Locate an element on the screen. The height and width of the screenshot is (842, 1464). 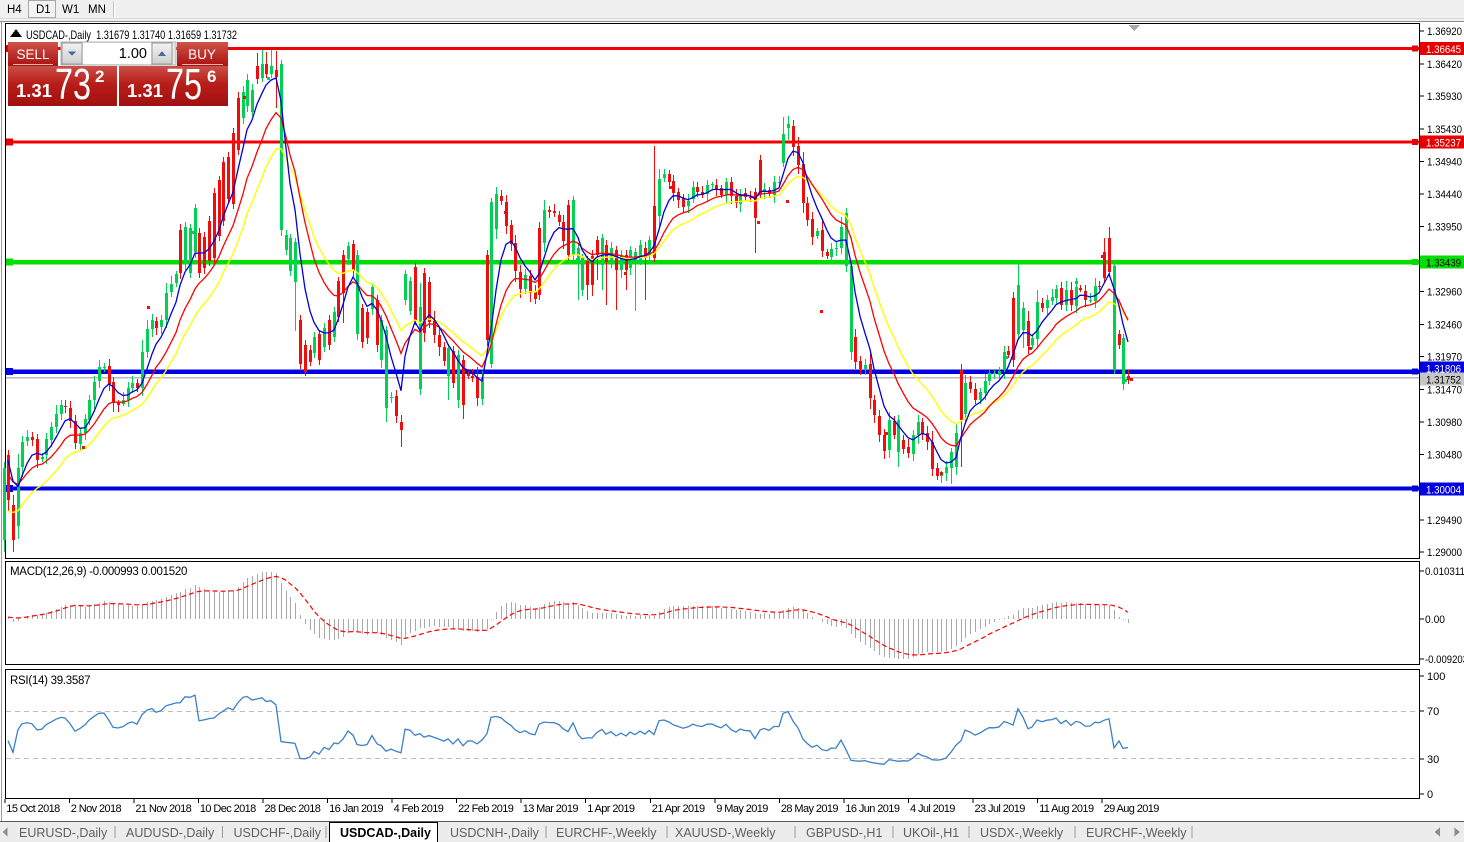
svg-text: 1.33950 is located at coordinates (1444, 227).